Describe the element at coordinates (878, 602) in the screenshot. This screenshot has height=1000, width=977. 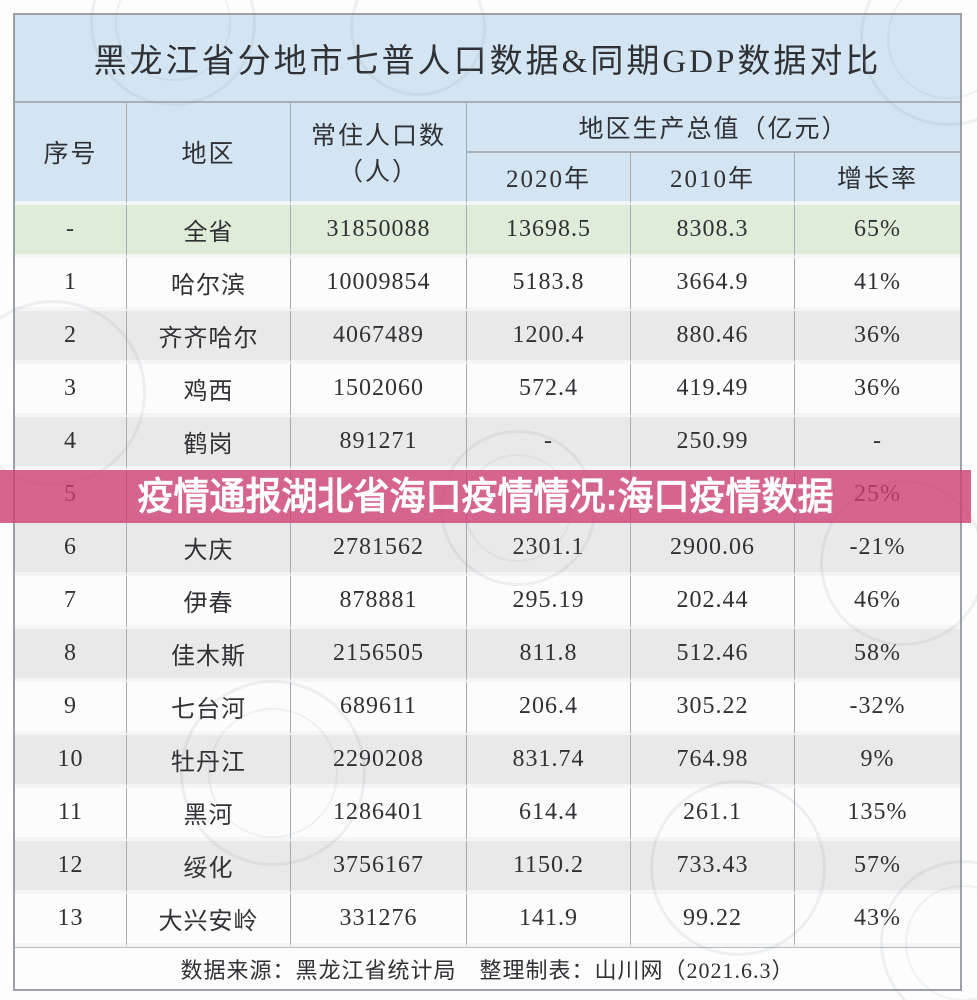
I see `cell-growth: 46%` at that location.